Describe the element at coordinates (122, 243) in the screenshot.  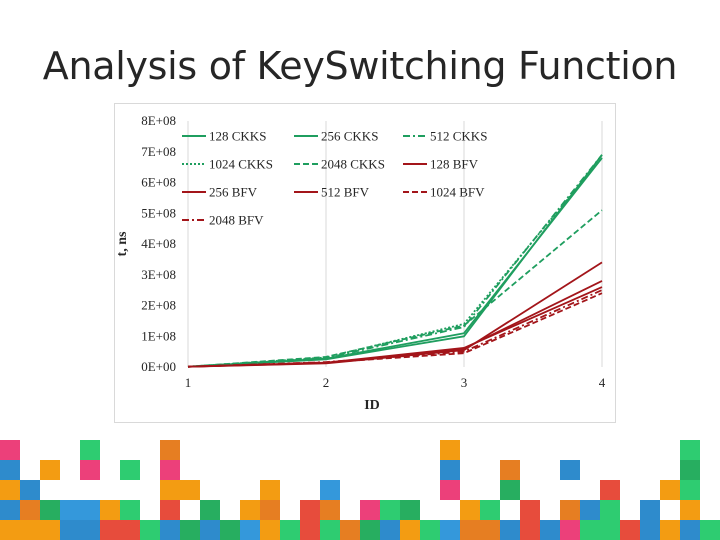
I see `y-axis-label: t, ns` at that location.